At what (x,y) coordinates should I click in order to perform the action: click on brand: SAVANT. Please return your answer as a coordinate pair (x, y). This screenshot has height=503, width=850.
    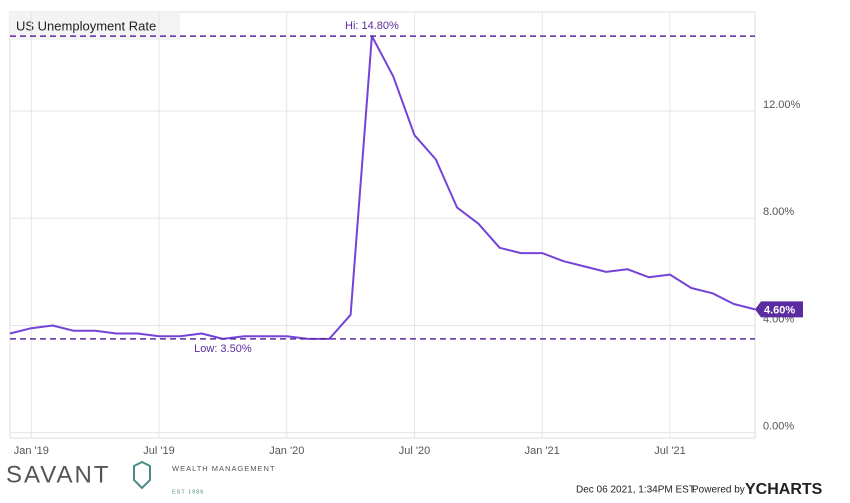
    Looking at the image, I should click on (58, 474).